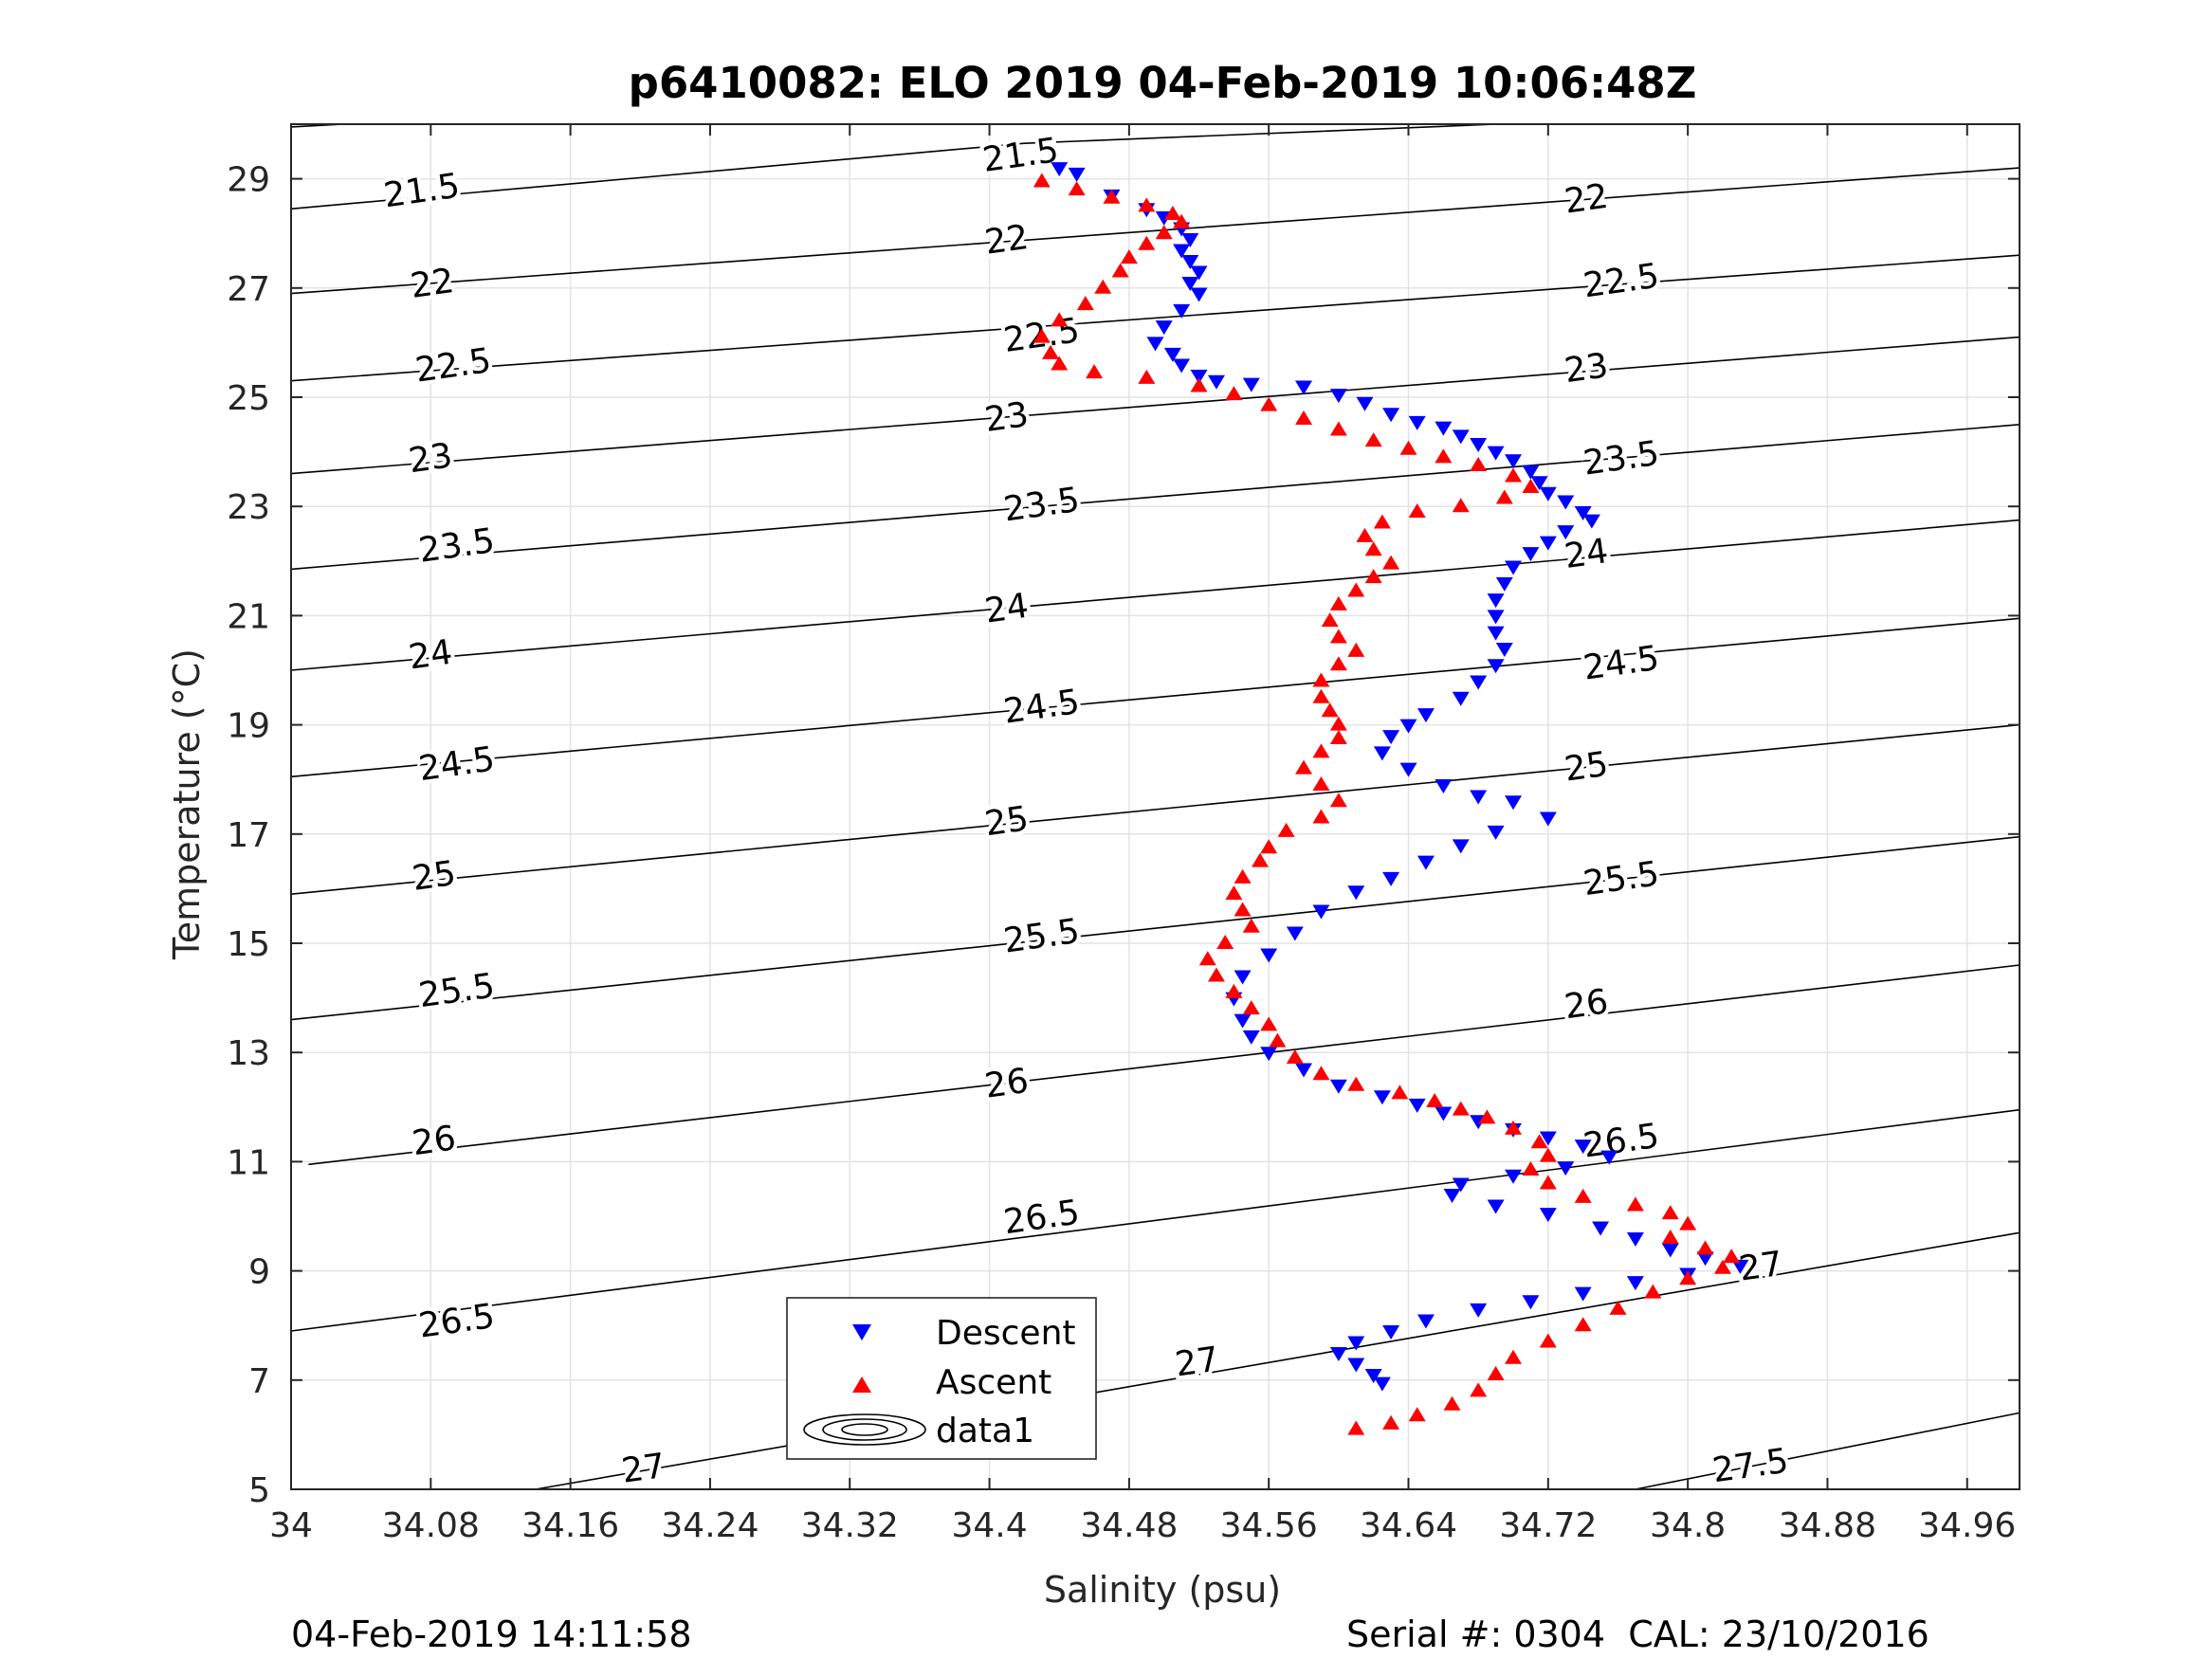 Image resolution: width=2212 pixels, height=1659 pixels. I want to click on legend-entry-data1: data1, so click(918, 1431).